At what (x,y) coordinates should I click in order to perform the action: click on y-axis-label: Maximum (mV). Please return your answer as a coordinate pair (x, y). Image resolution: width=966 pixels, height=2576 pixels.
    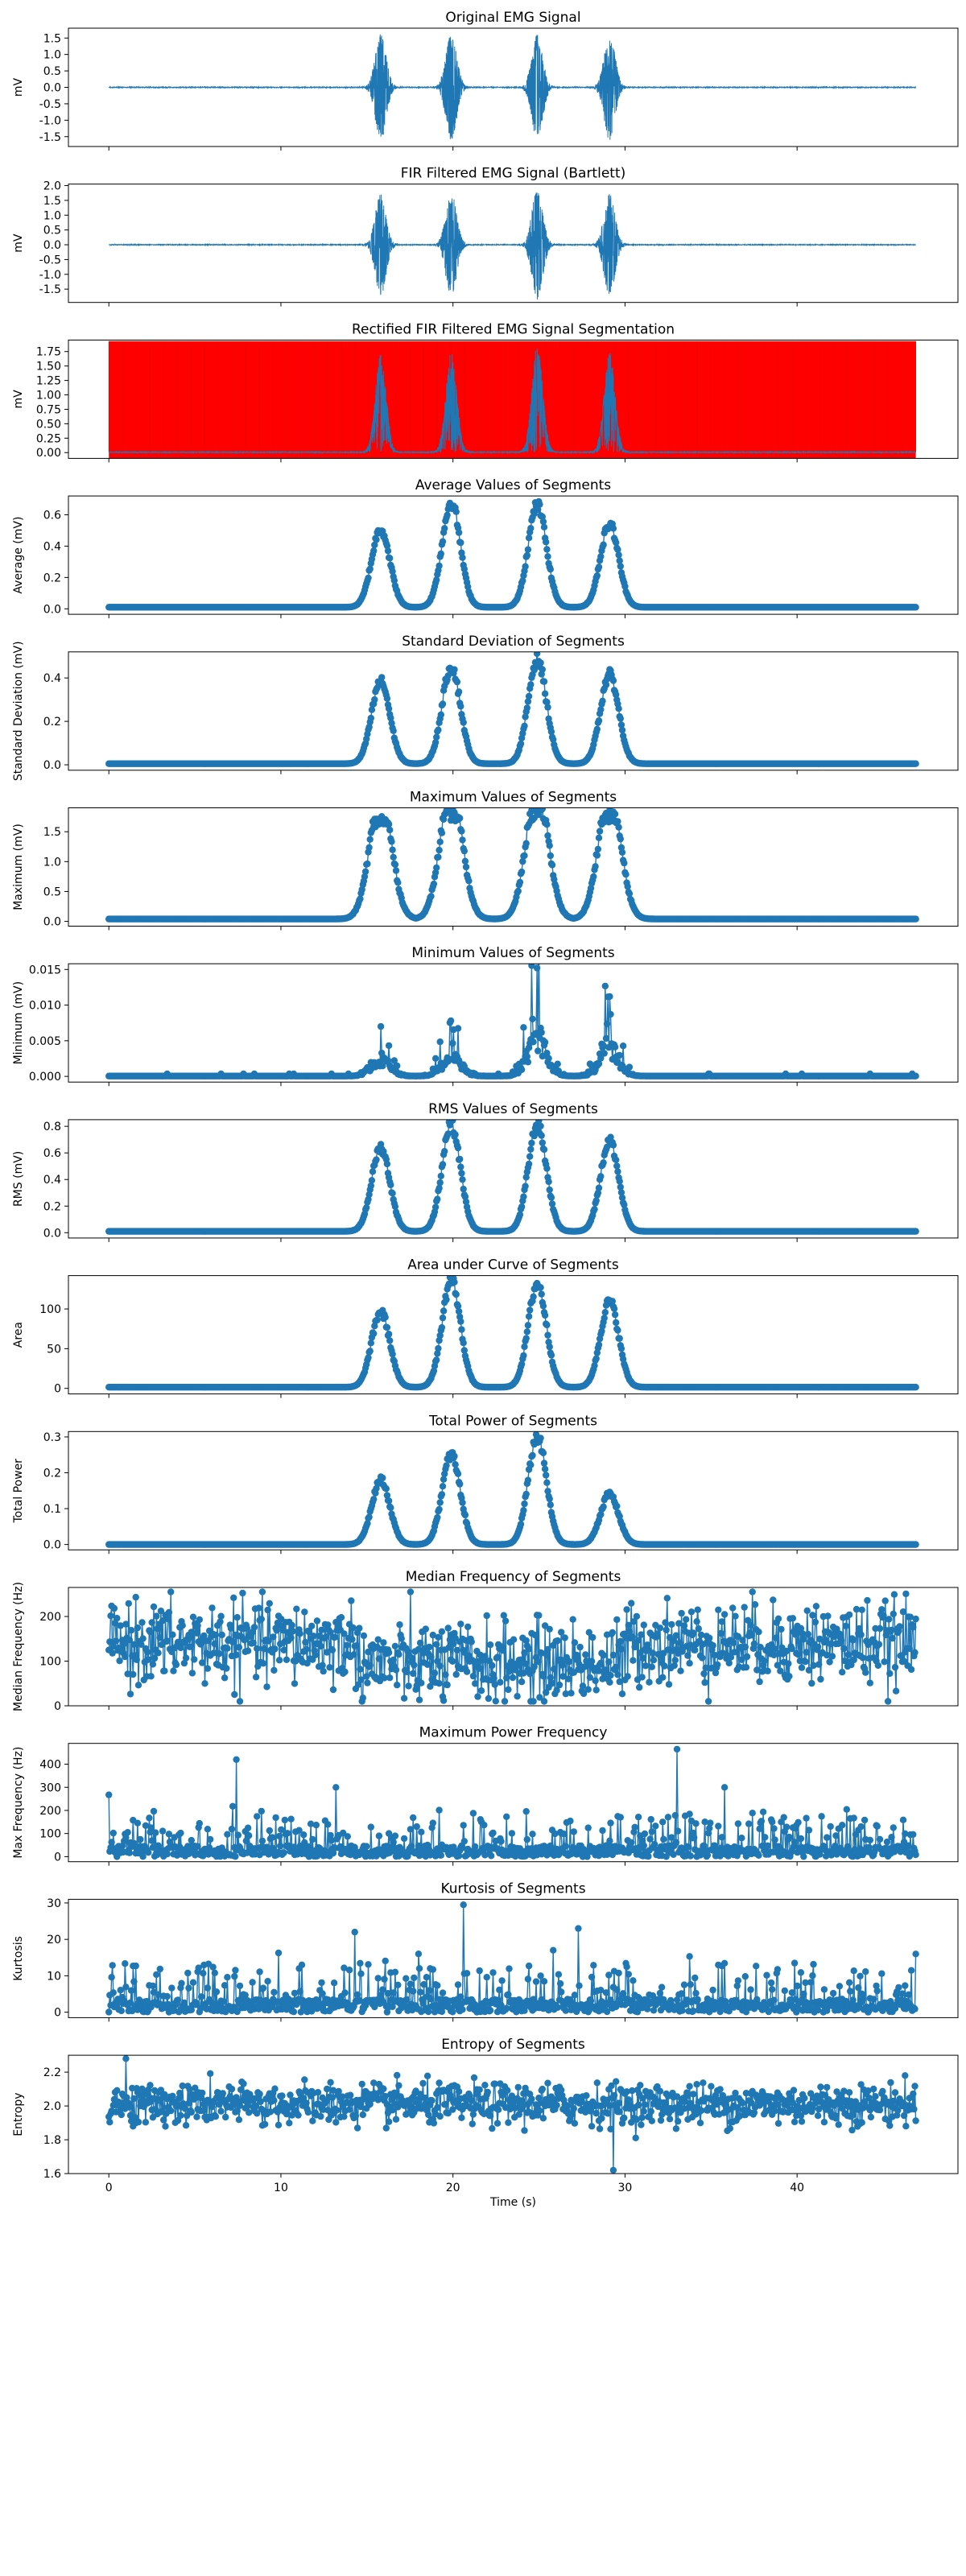
    Looking at the image, I should click on (18, 867).